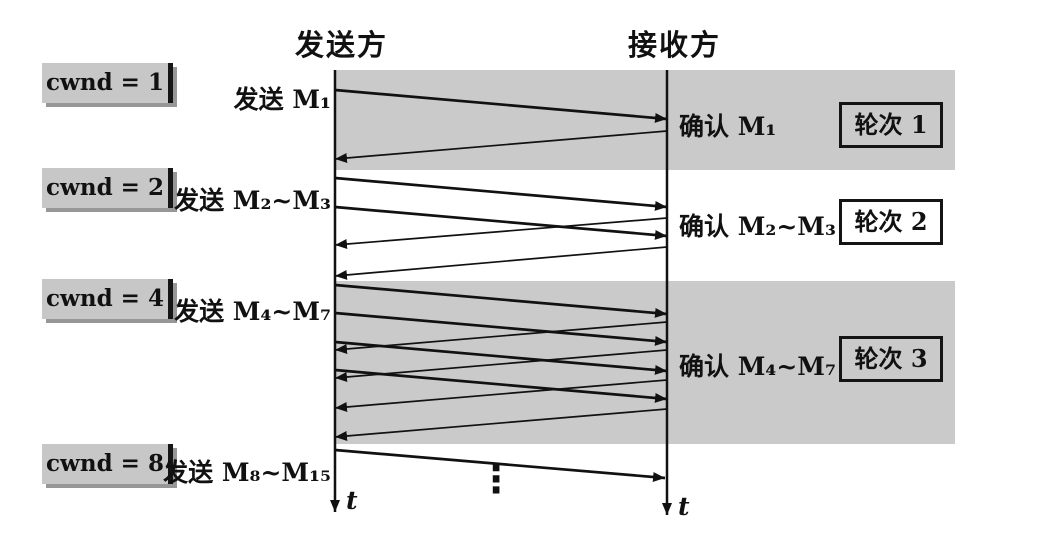  What do you see at coordinates (496, 479) in the screenshot?
I see `continuation-ellipsis: ⋮` at bounding box center [496, 479].